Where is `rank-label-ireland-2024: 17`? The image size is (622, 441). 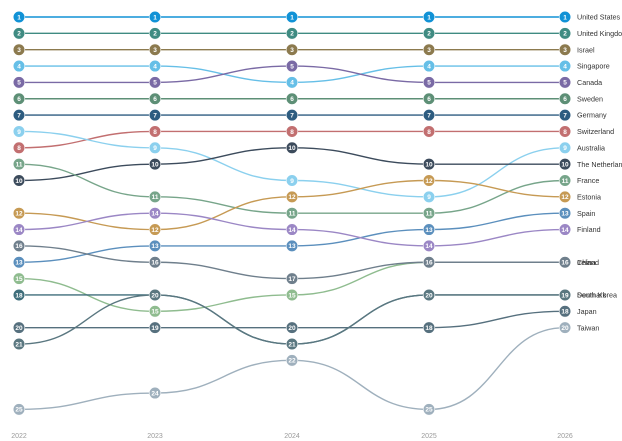
rank-label-ireland-2024: 17 is located at coordinates (292, 279).